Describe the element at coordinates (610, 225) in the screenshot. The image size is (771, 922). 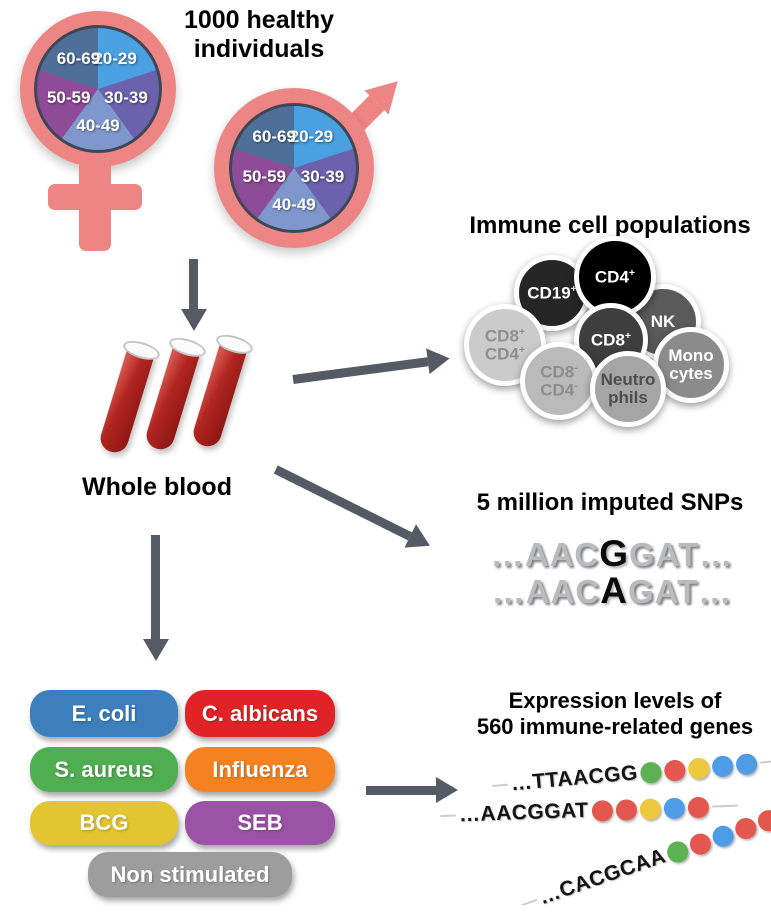
I see `immune-cells-title: Immune cell populations` at that location.